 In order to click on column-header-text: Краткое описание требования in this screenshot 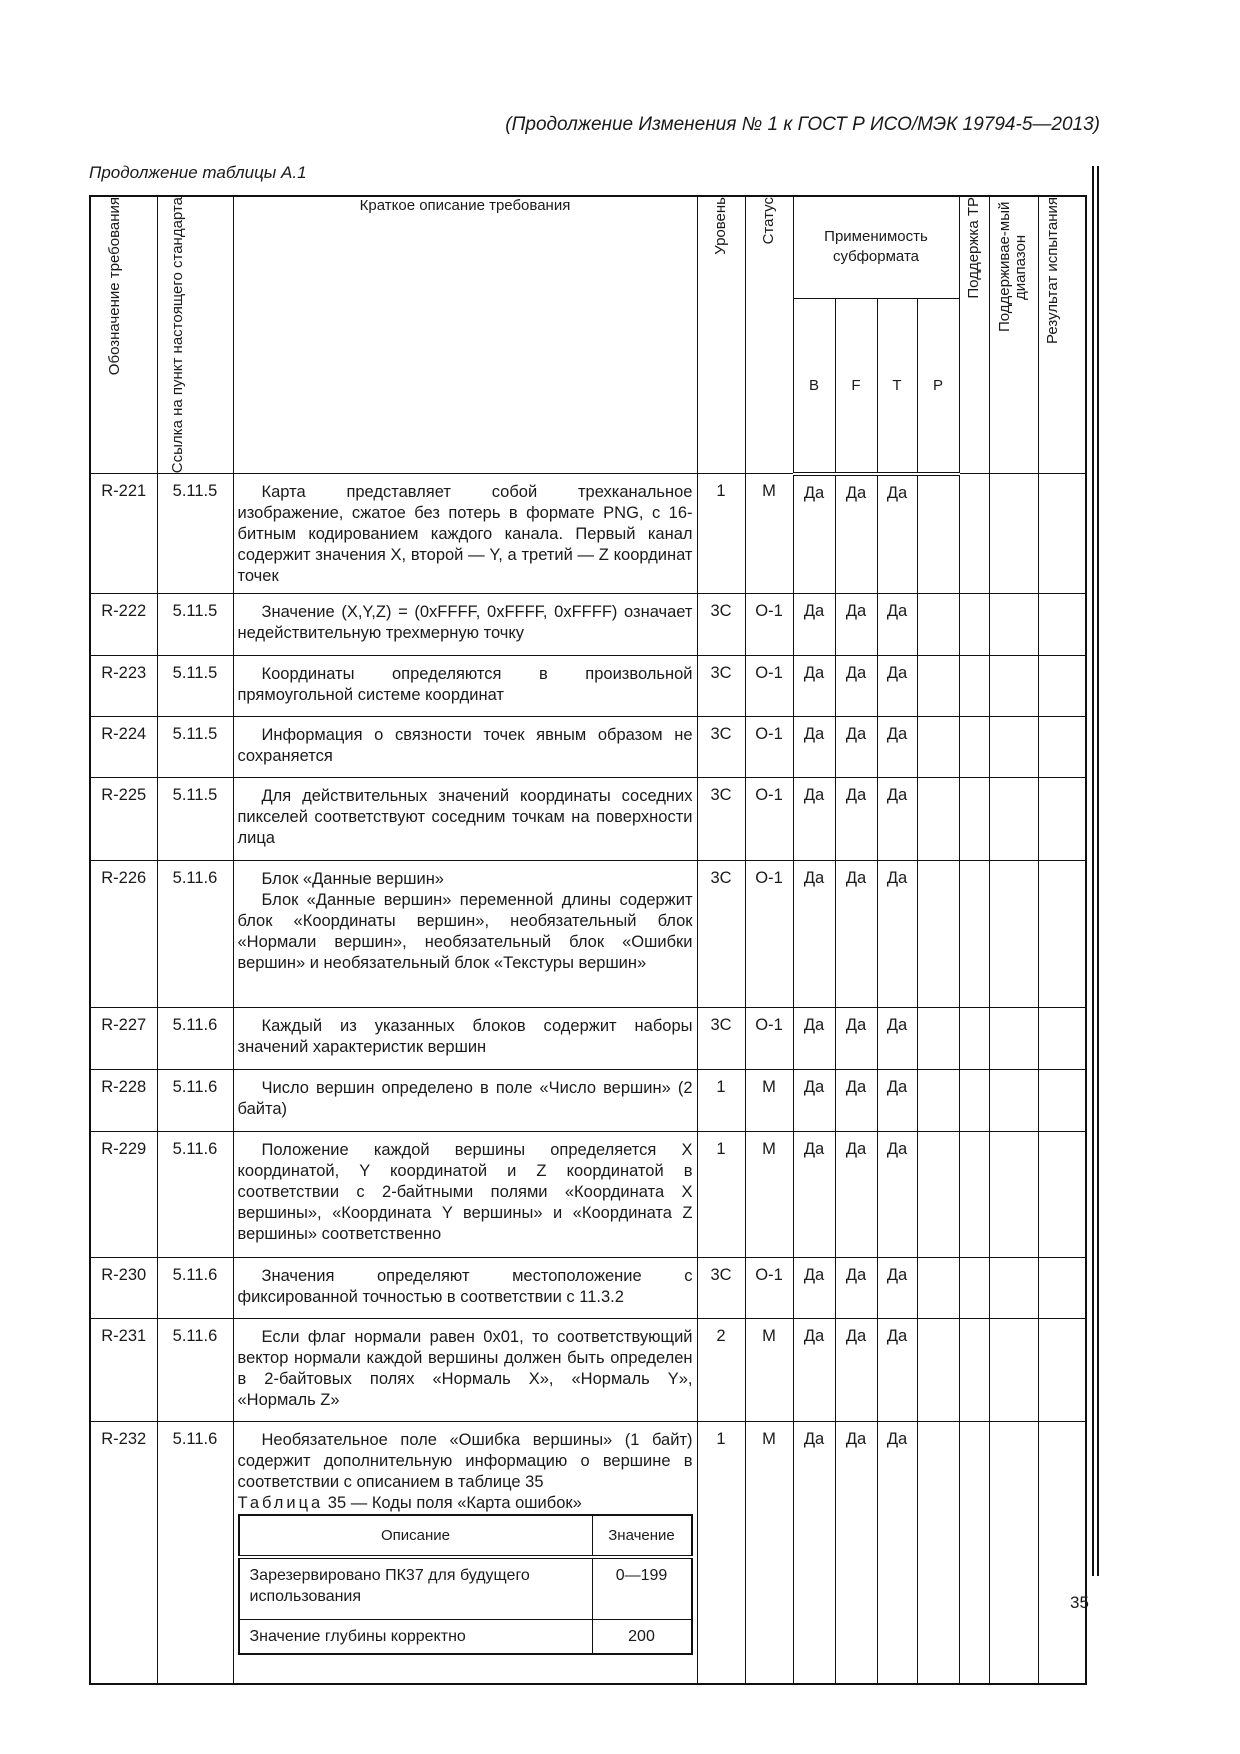, I will do `click(465, 205)`.